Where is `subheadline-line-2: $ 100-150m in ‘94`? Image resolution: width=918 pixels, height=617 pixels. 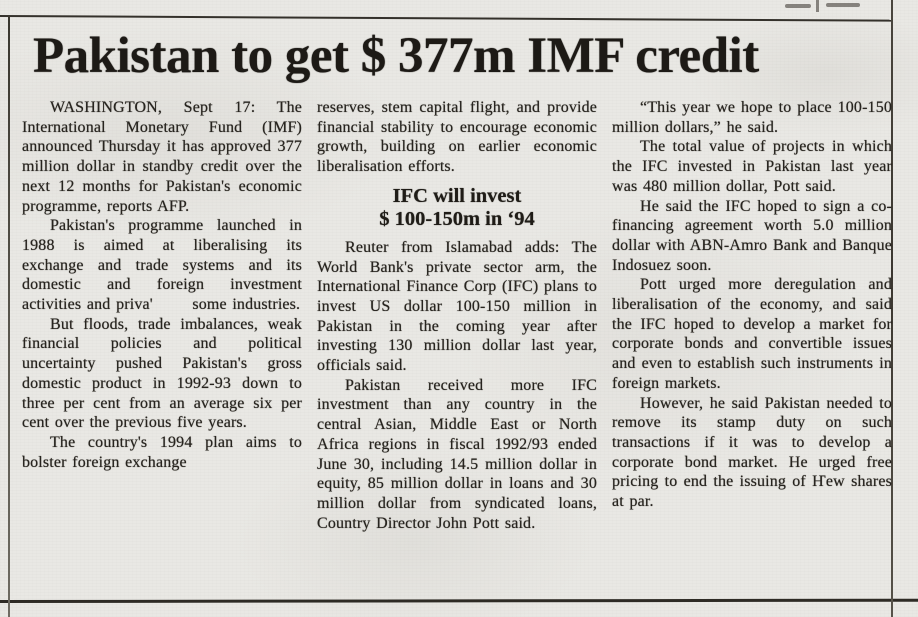
subheadline-line-2: $ 100-150m in ‘94 is located at coordinates (457, 219).